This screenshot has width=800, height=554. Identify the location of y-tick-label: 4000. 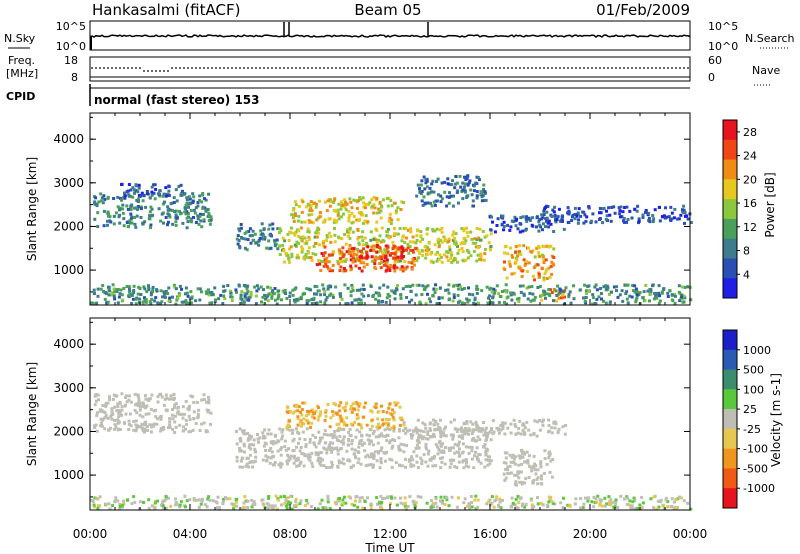
(68, 344).